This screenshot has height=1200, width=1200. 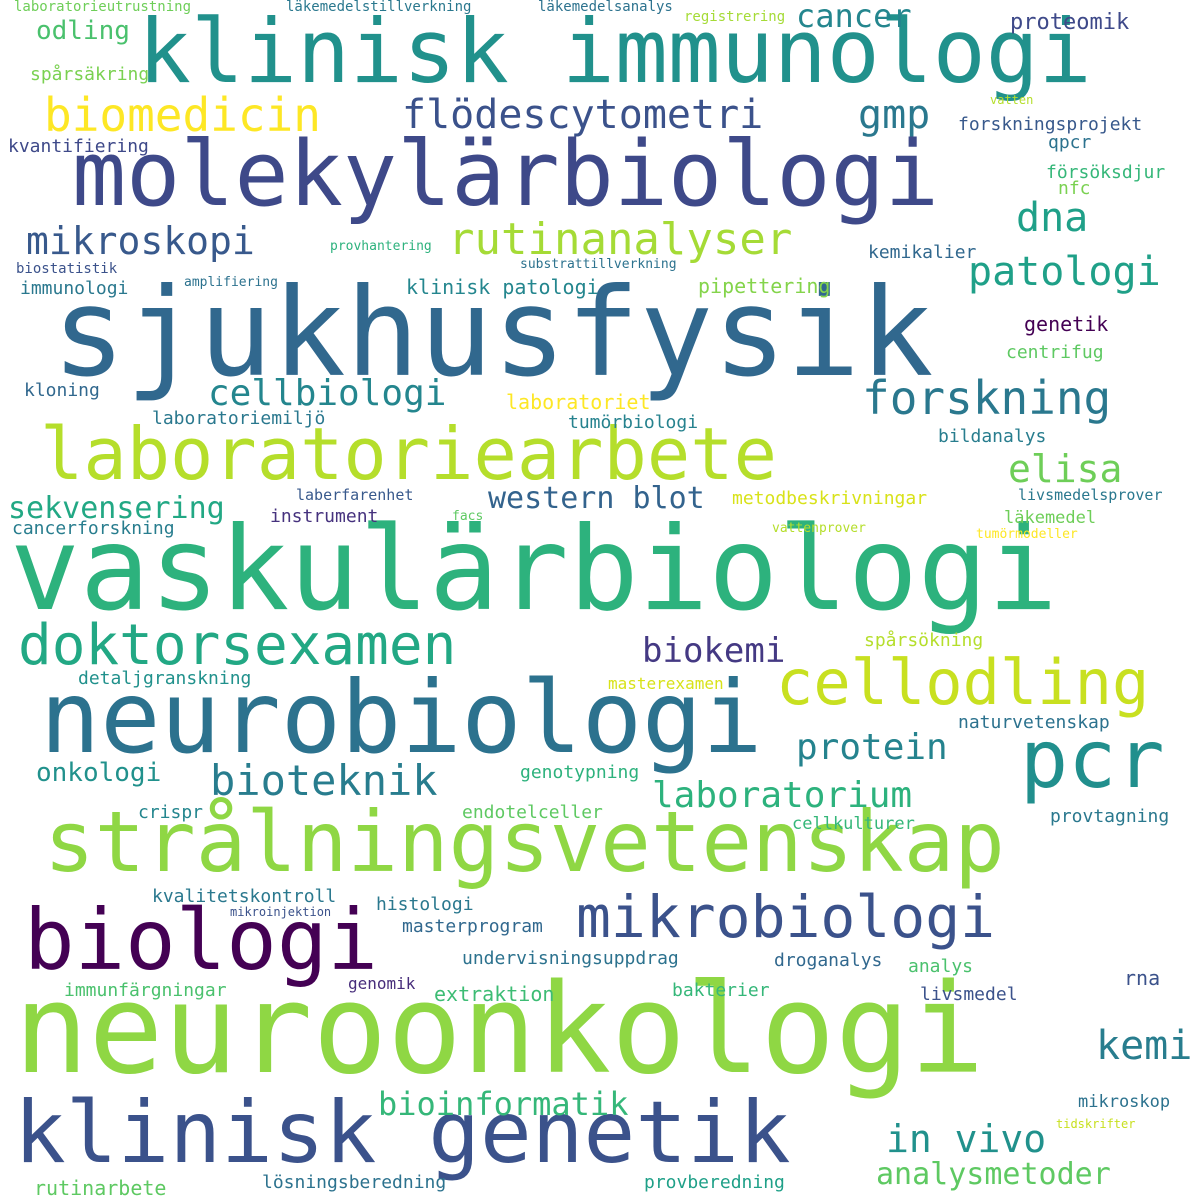 What do you see at coordinates (1142, 978) in the screenshot?
I see `word-rna: rna` at bounding box center [1142, 978].